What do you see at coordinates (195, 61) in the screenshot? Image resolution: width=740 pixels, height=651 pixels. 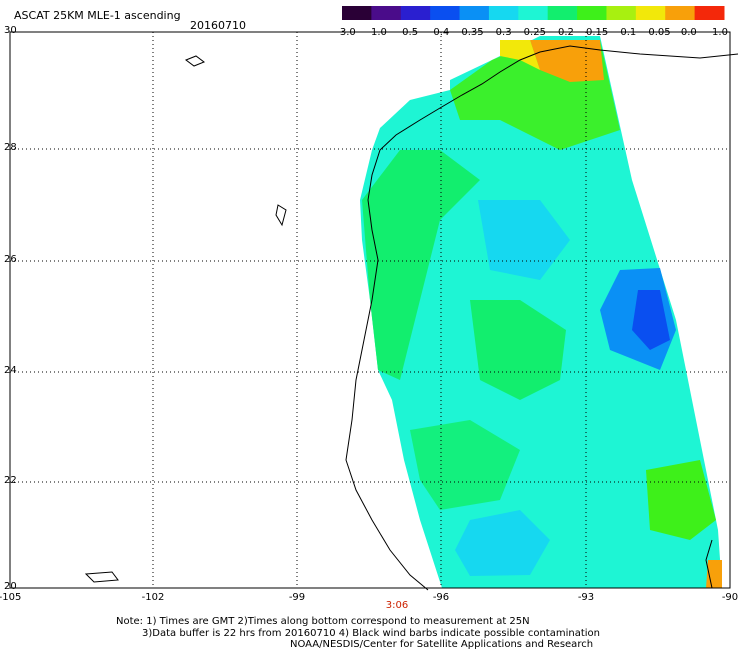 I see `island-north` at bounding box center [195, 61].